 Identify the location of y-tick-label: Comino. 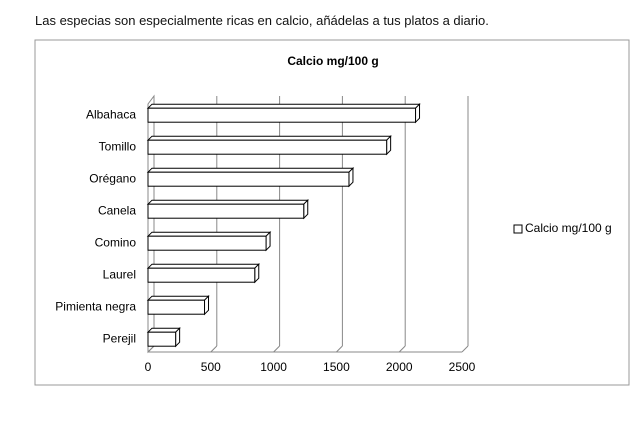
(116, 242).